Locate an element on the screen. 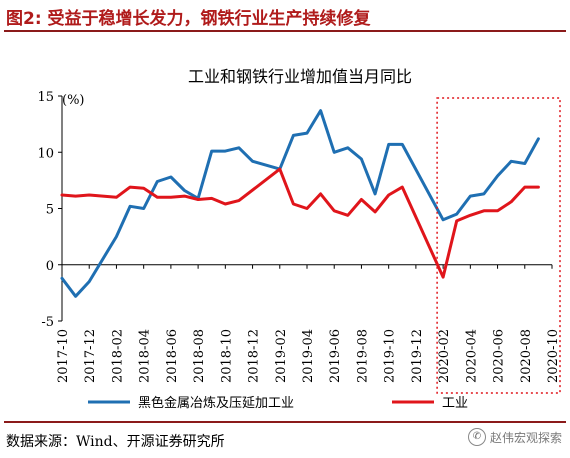  highlight-box is located at coordinates (498, 245).